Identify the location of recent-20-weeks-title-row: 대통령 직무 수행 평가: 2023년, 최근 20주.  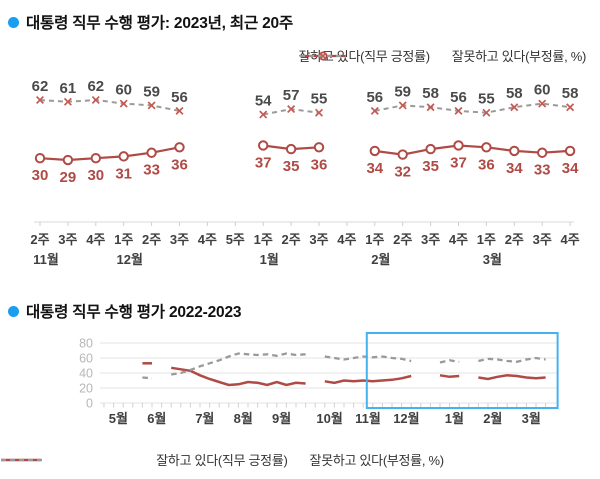
(150, 22).